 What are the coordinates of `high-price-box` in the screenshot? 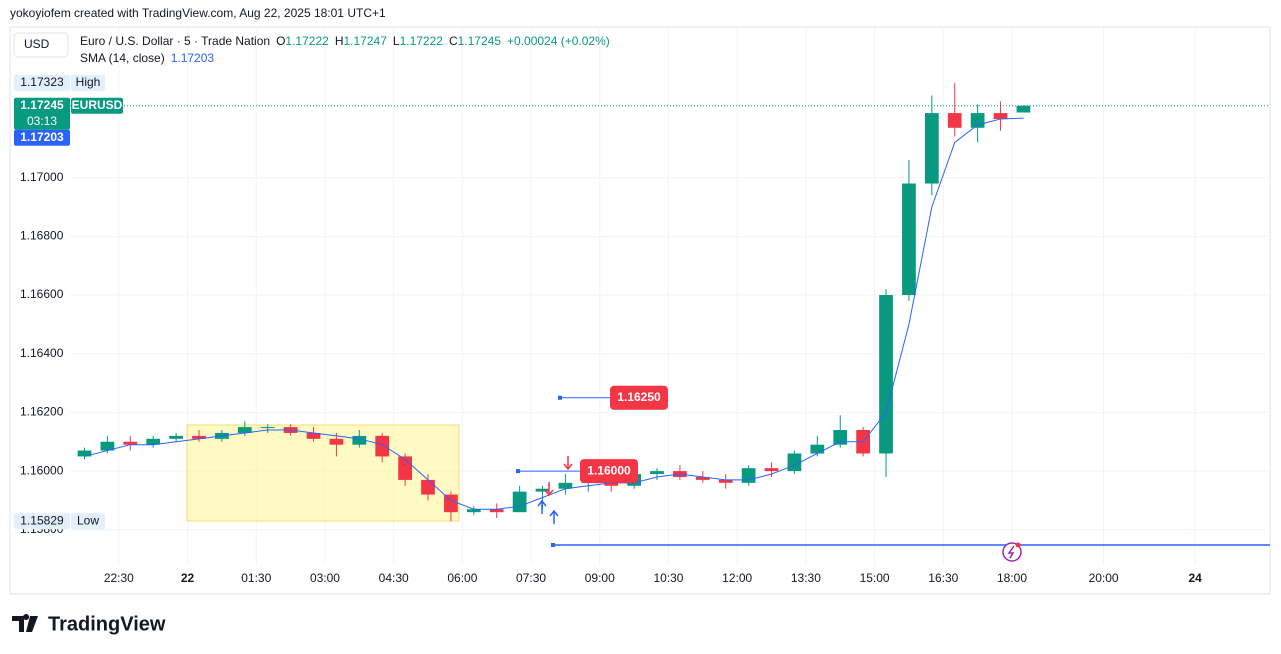 It's located at (42, 82).